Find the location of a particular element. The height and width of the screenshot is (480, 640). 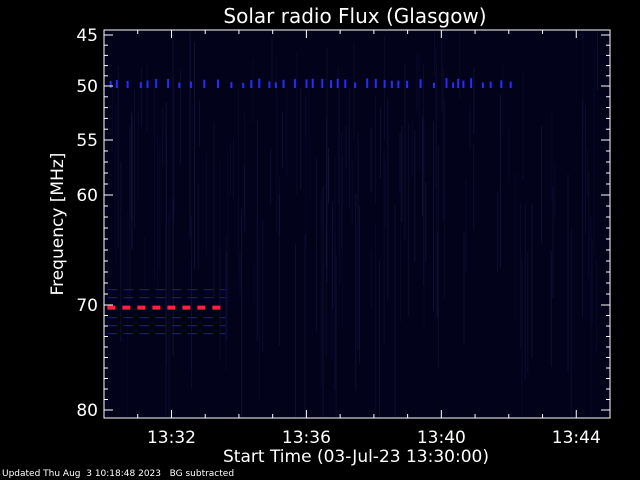

x-tick-label: 13:44 is located at coordinates (576, 438).